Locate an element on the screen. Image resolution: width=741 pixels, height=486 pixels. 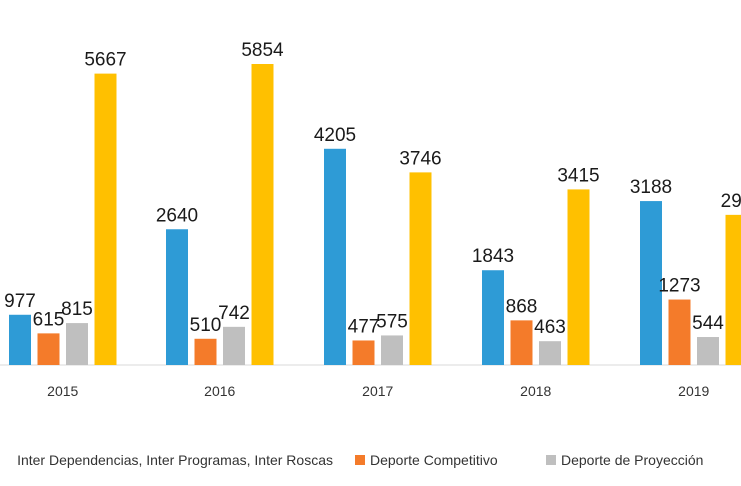
bar-2016-s0 is located at coordinates (177, 297).